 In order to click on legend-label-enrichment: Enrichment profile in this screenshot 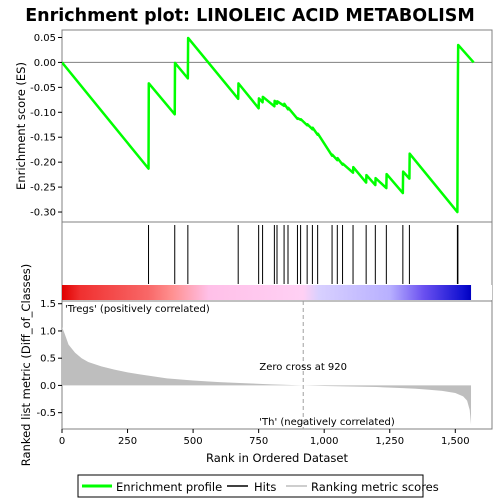, I will do `click(169, 487)`.